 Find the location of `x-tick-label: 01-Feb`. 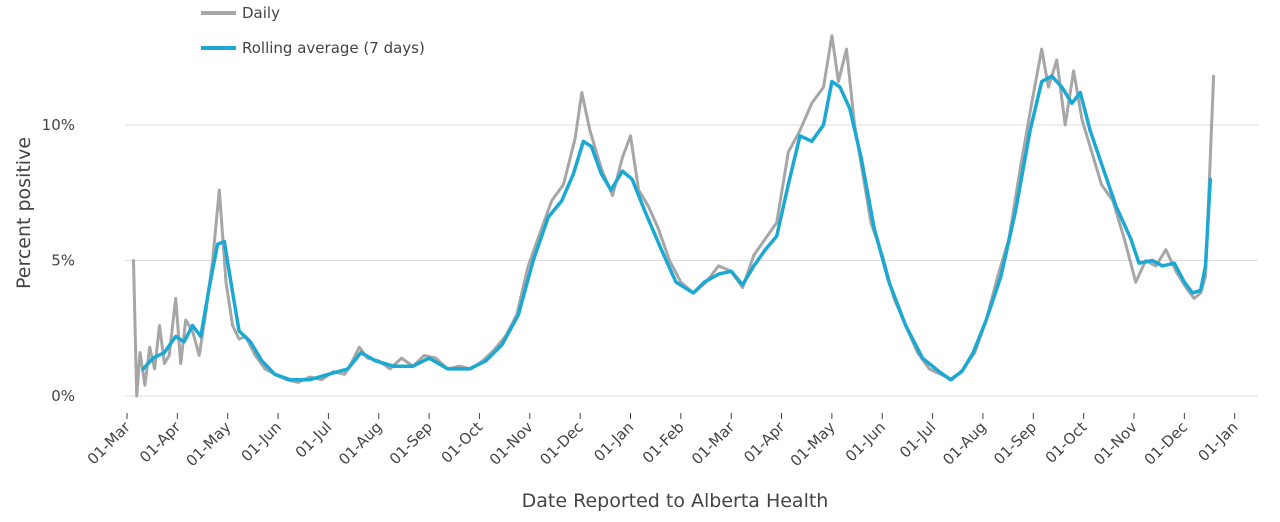

x-tick-label: 01-Feb is located at coordinates (663, 442).